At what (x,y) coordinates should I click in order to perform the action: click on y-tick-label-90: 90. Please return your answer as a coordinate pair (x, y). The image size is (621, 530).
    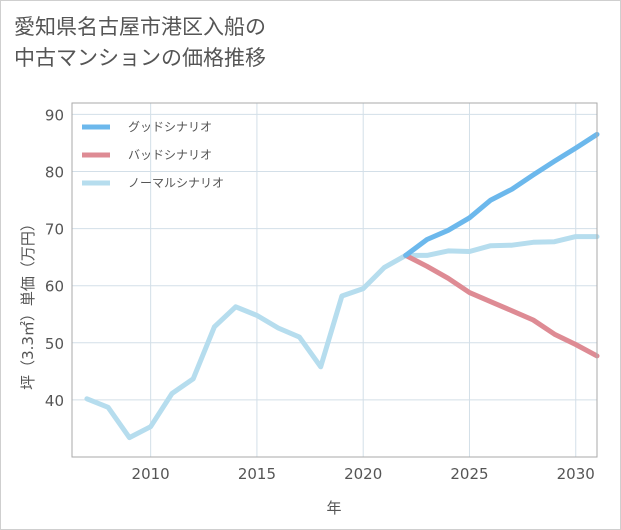
    Looking at the image, I should click on (54, 115).